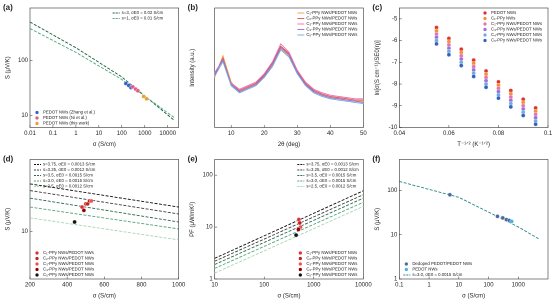 The height and width of the screenshot is (303, 554). Describe the element at coordinates (393, 128) in the screenshot. I see `y-tick-label: -10` at that location.